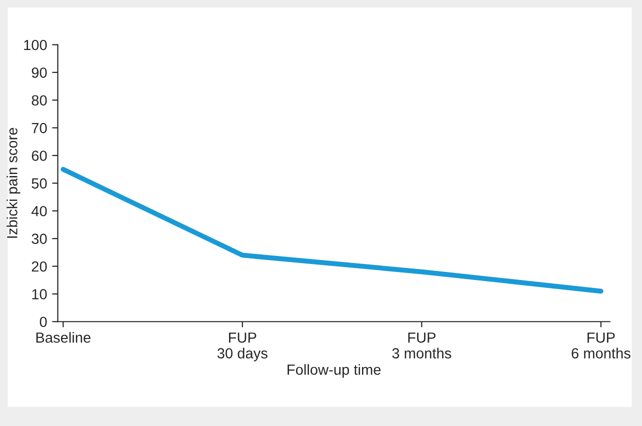 The image size is (642, 426). What do you see at coordinates (43, 322) in the screenshot?
I see `y-tick-label: 0` at bounding box center [43, 322].